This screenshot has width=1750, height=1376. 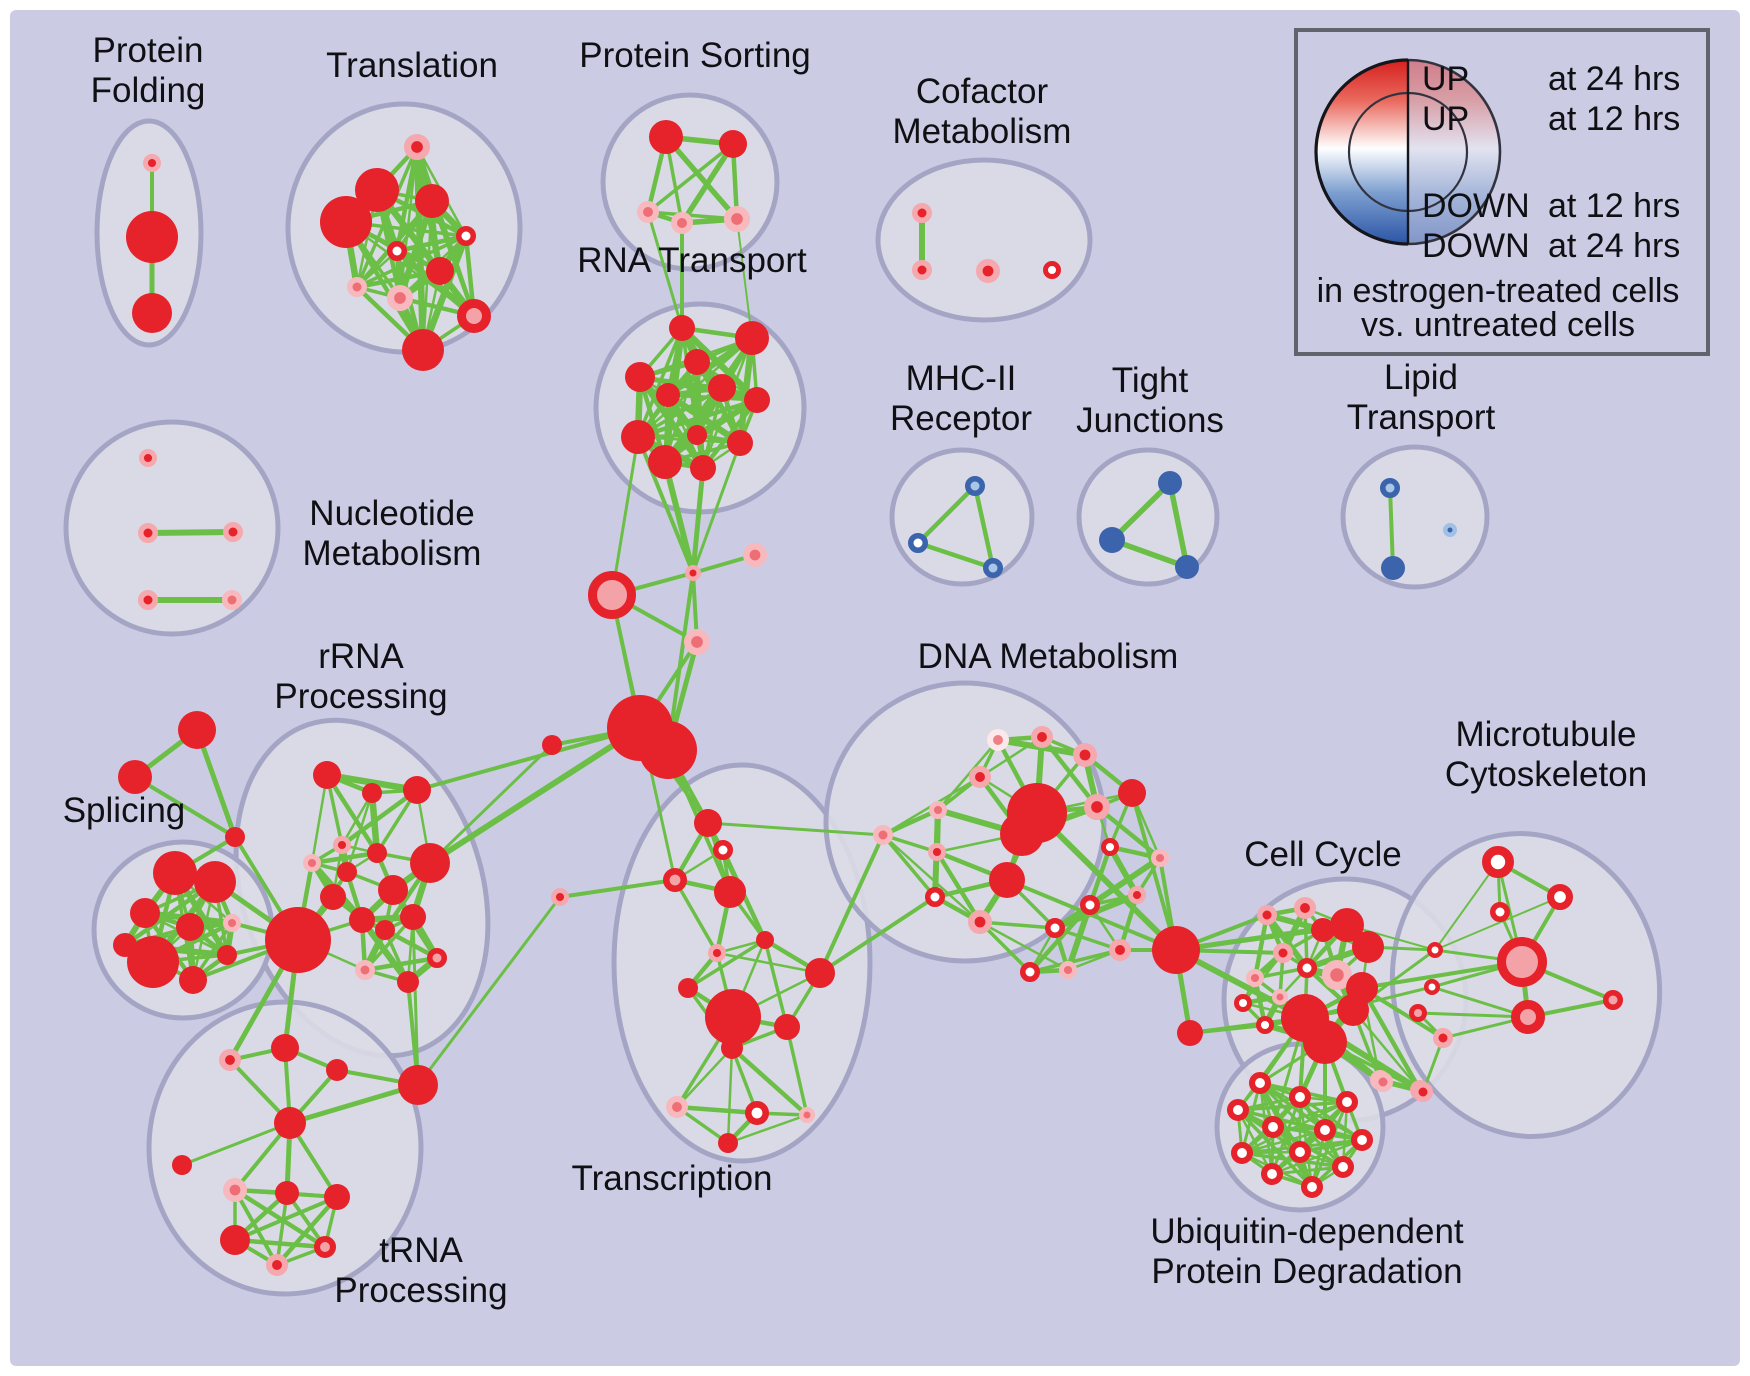 What do you see at coordinates (372, 793) in the screenshot?
I see `network-node-r1` at bounding box center [372, 793].